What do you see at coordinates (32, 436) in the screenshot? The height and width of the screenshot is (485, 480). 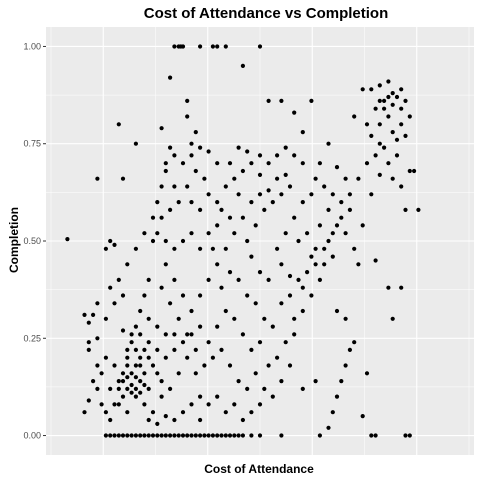 I see `y-tick-label: 0.00` at bounding box center [32, 436].